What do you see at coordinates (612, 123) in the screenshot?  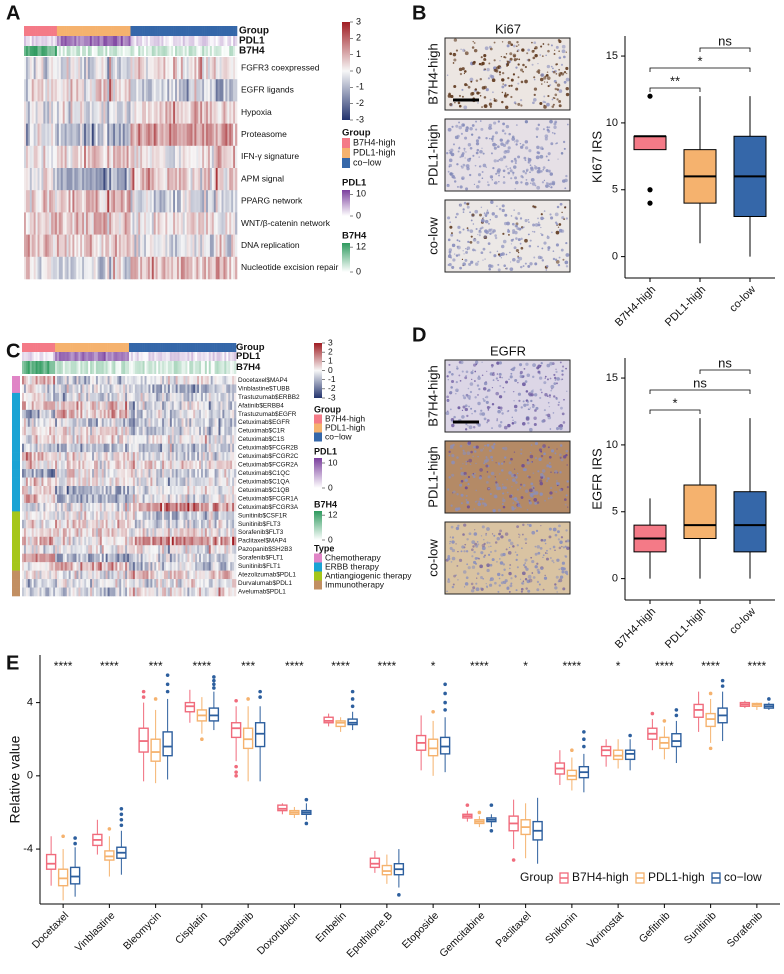 I see `y-tick-label: 10` at bounding box center [612, 123].